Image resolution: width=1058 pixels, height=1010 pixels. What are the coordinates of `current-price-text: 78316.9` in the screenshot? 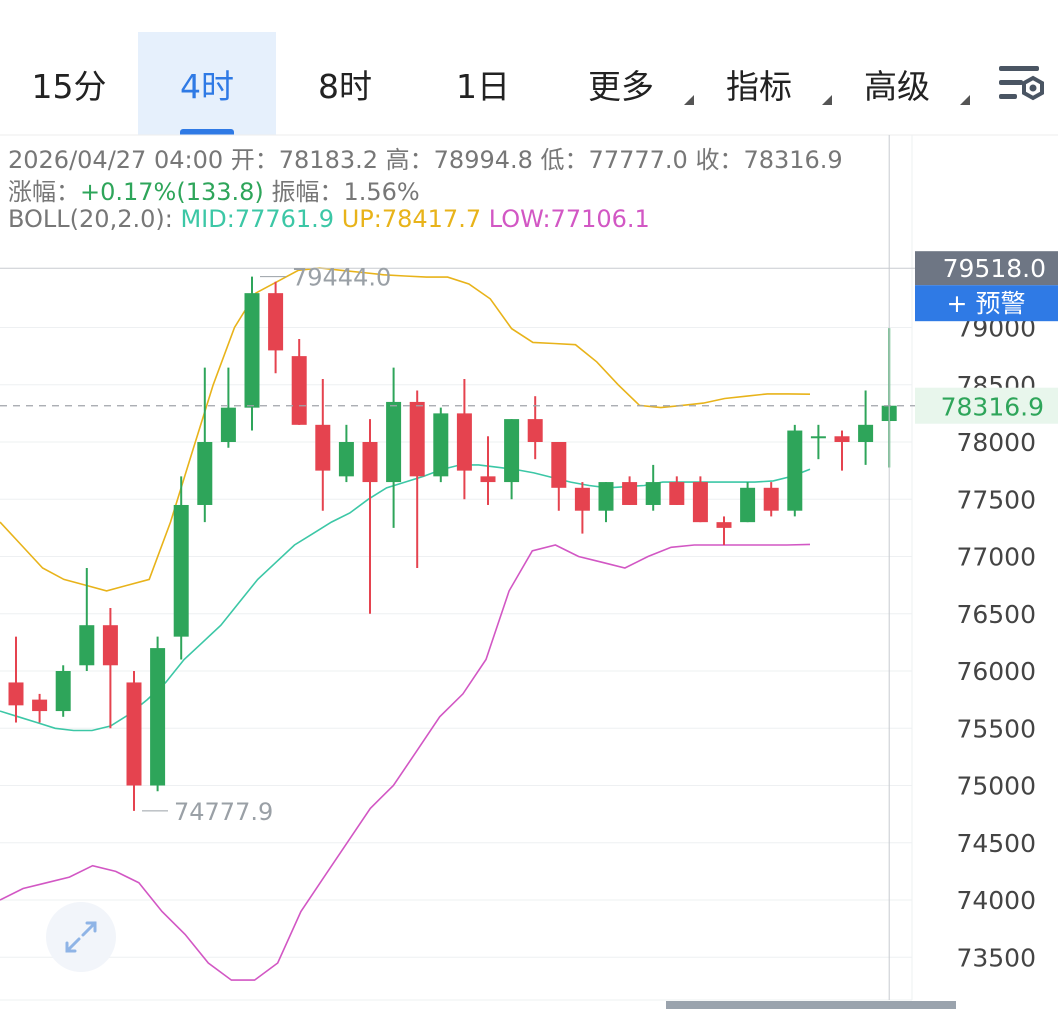 It's located at (992, 407).